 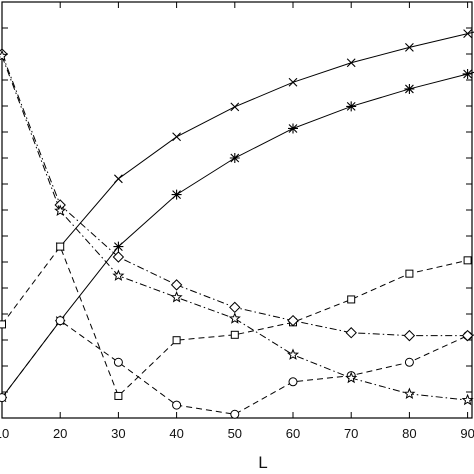 What do you see at coordinates (4, 433) in the screenshot?
I see `x-tick-label: 10` at bounding box center [4, 433].